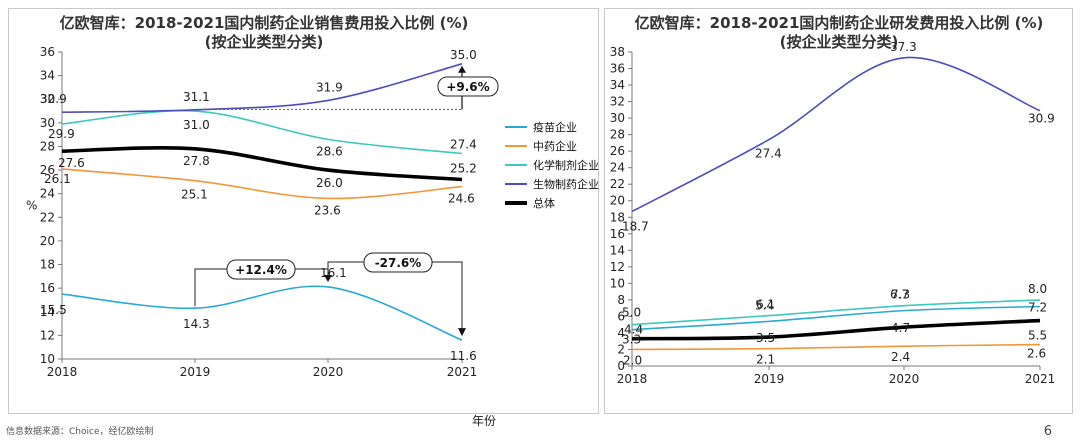 Image resolution: width=1080 pixels, height=446 pixels. I want to click on legend-label: 化学制剂企业, so click(566, 165).